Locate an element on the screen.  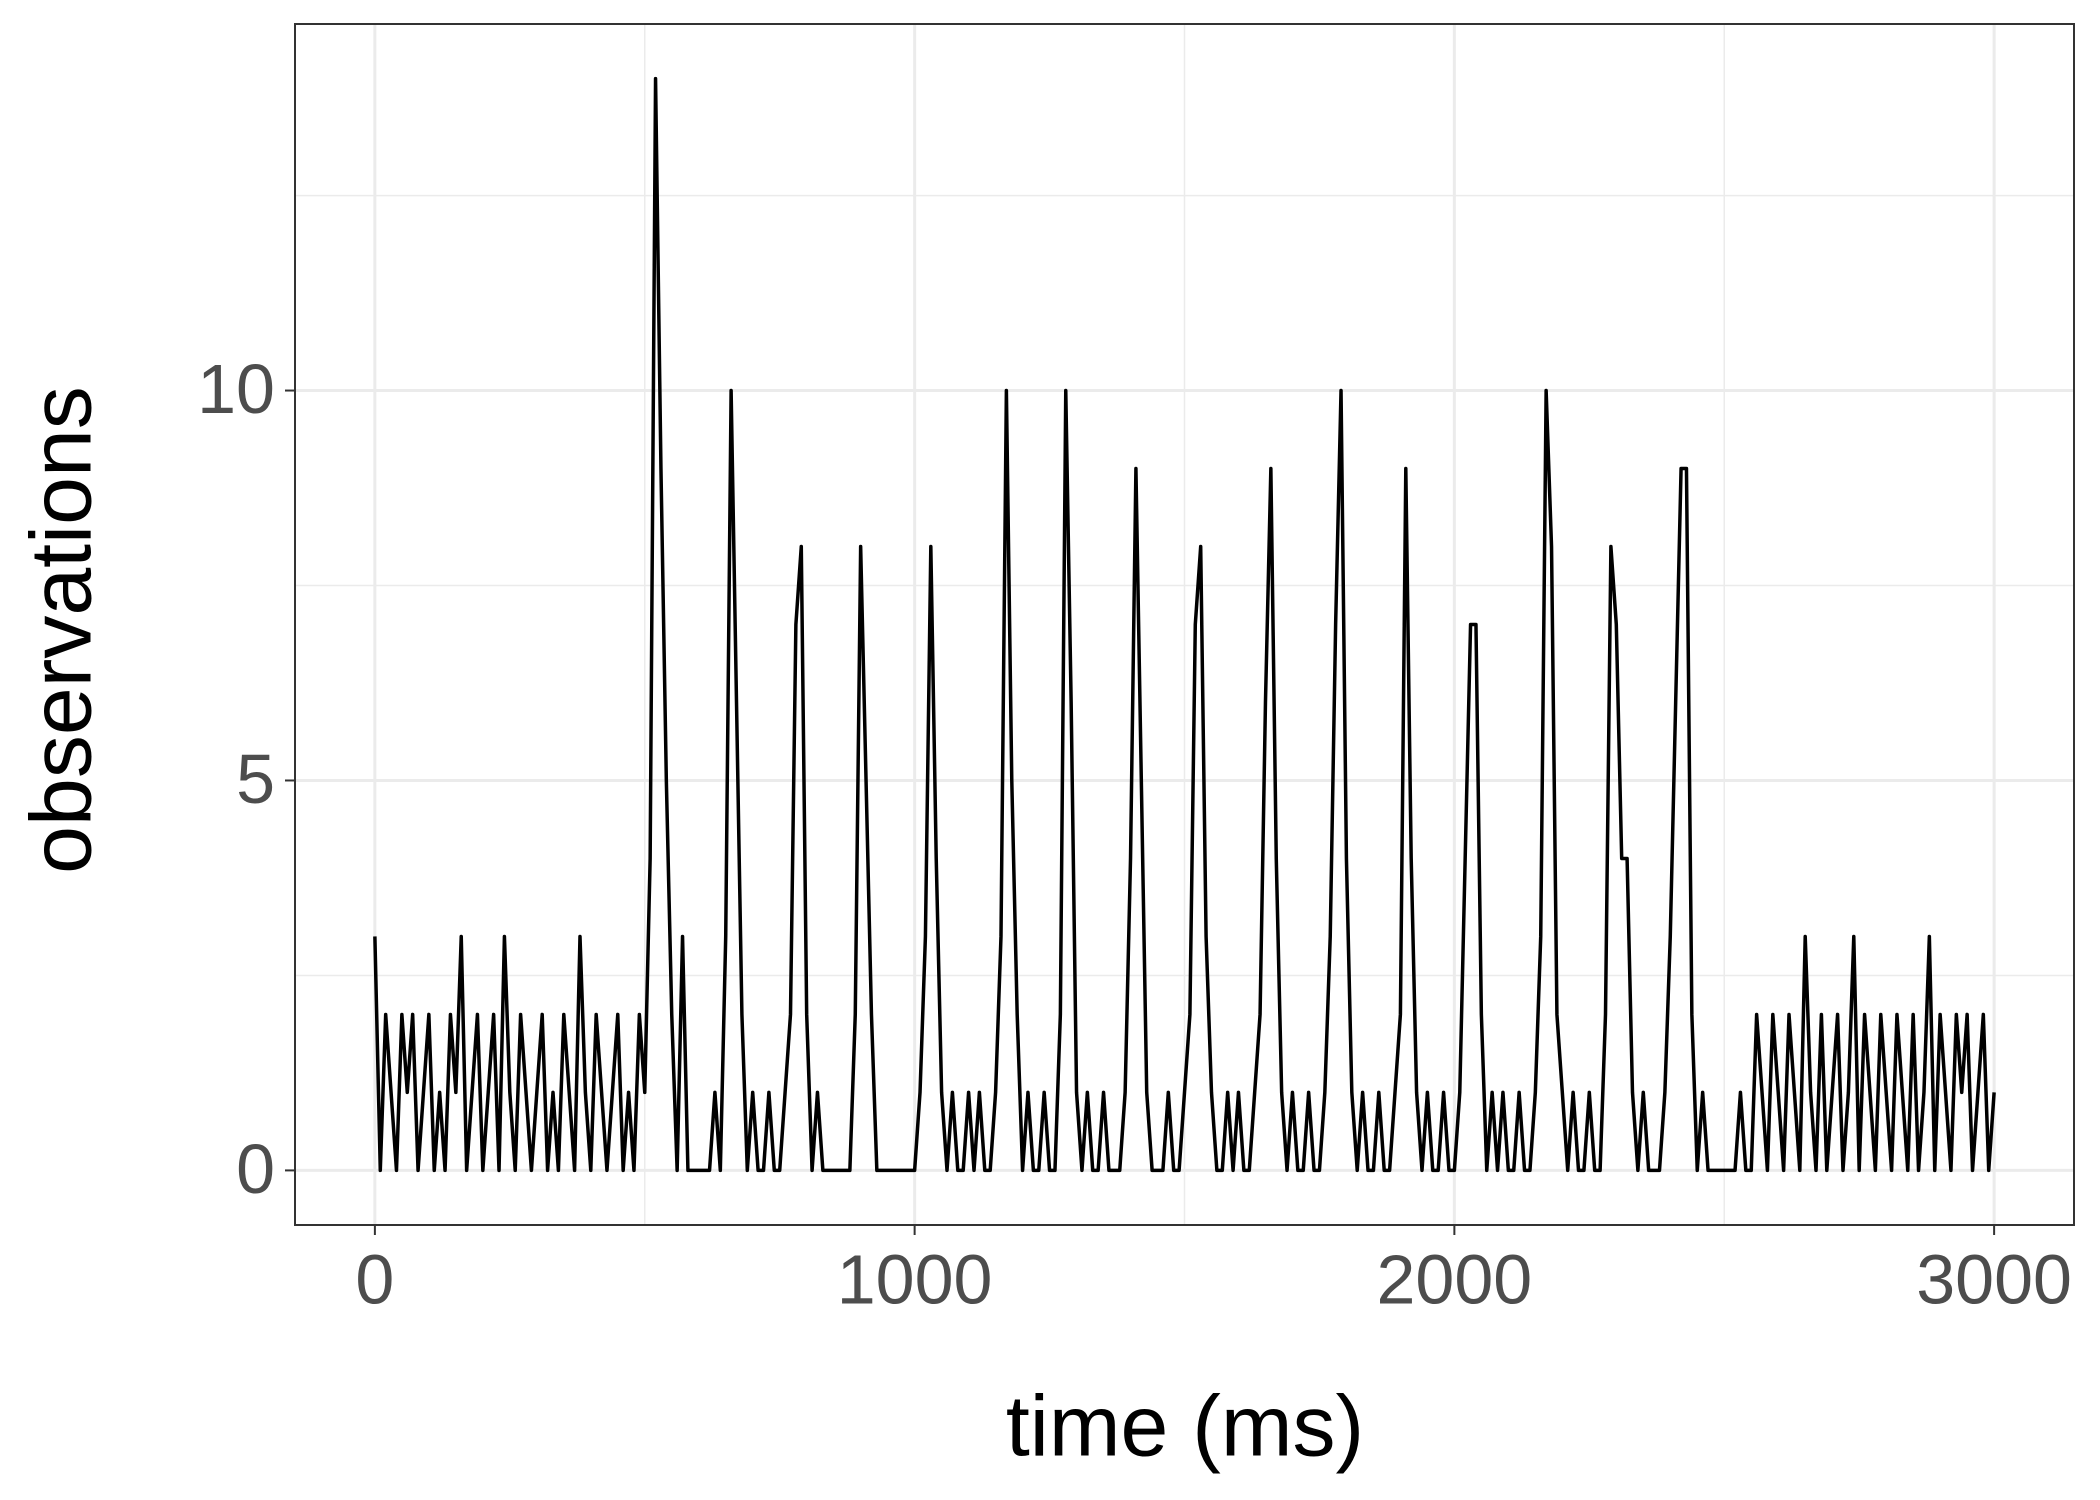
y-tick-label: 0 is located at coordinates (255, 1169).